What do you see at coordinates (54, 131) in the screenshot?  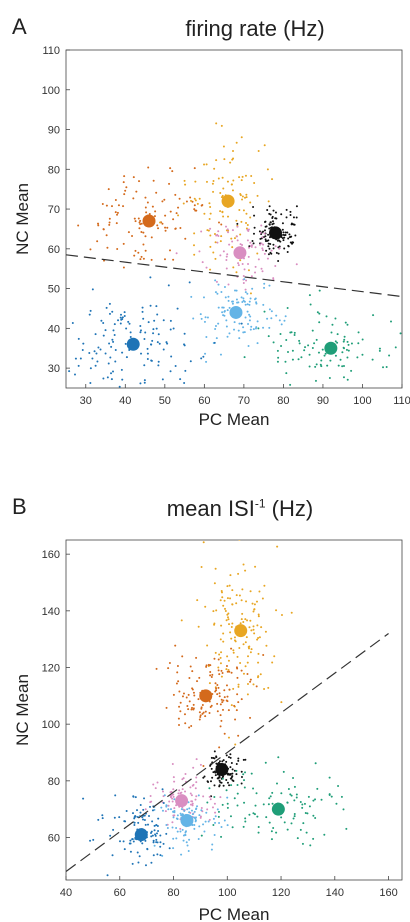 I see `y-tick-label: 90` at bounding box center [54, 131].